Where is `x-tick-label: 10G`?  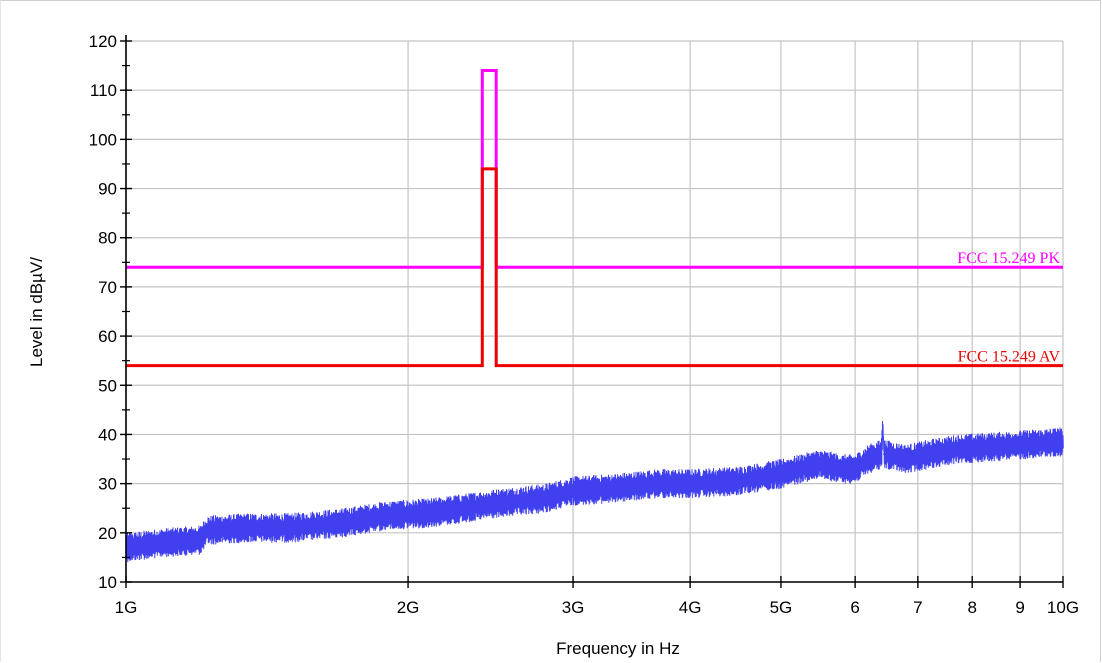
x-tick-label: 10G is located at coordinates (1063, 607).